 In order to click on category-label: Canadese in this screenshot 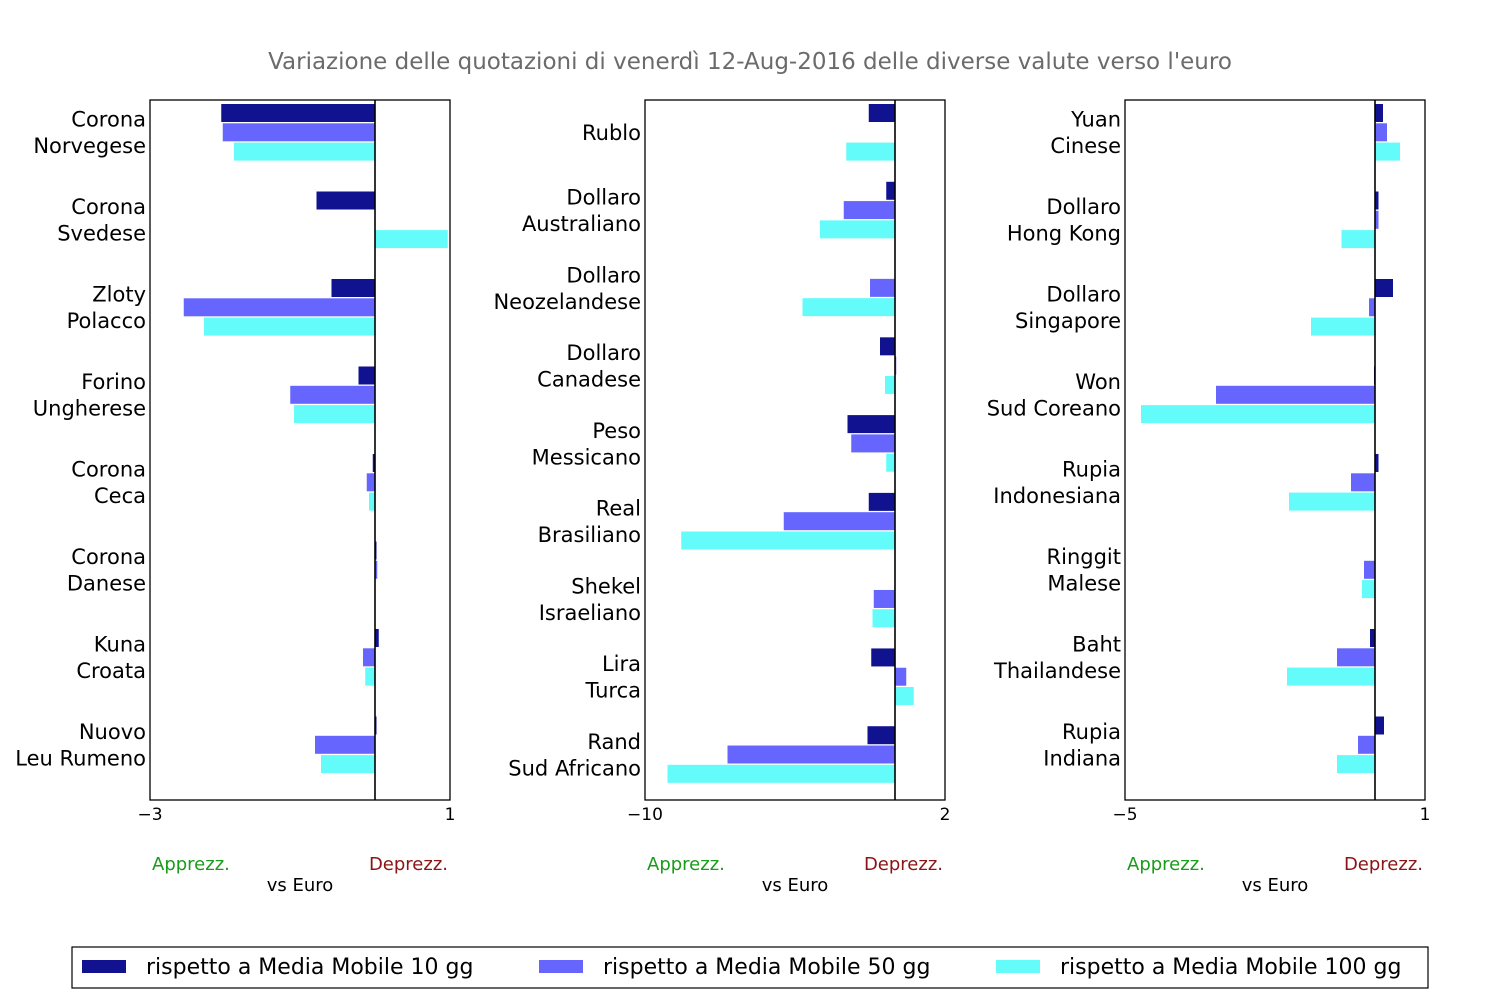, I will do `click(589, 380)`.